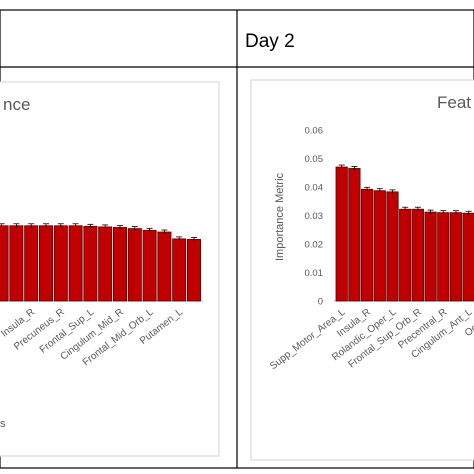  I want to click on y-tick-label: 0.04, so click(314, 188).